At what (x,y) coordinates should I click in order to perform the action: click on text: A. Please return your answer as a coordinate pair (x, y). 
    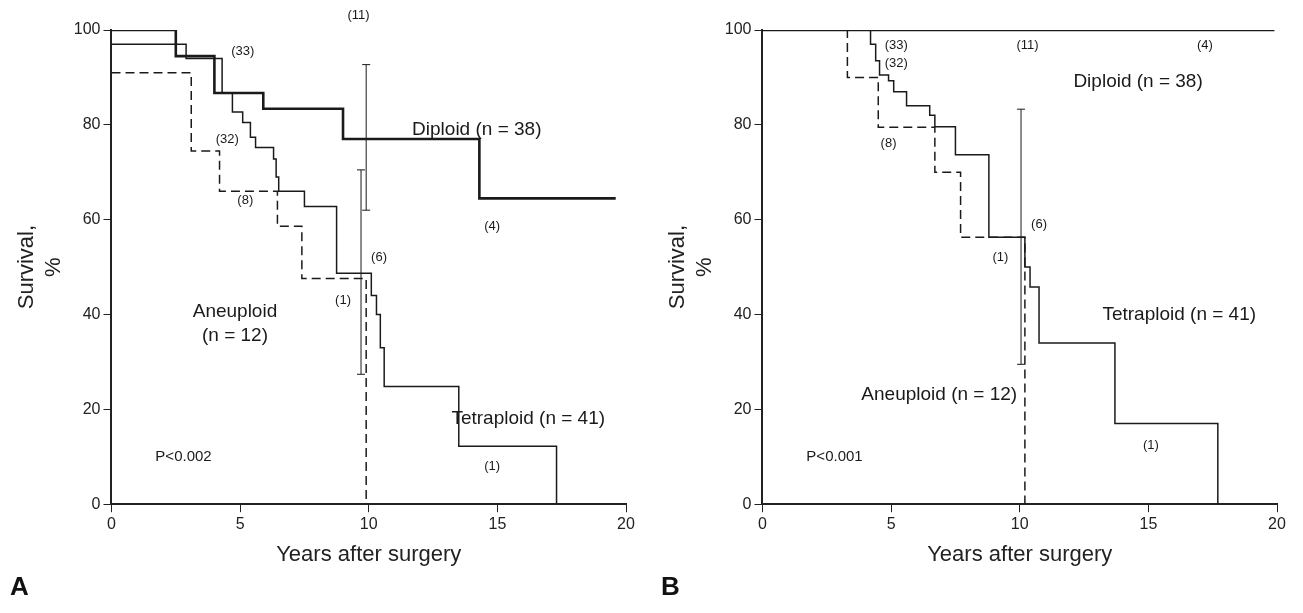
    Looking at the image, I should click on (19, 585).